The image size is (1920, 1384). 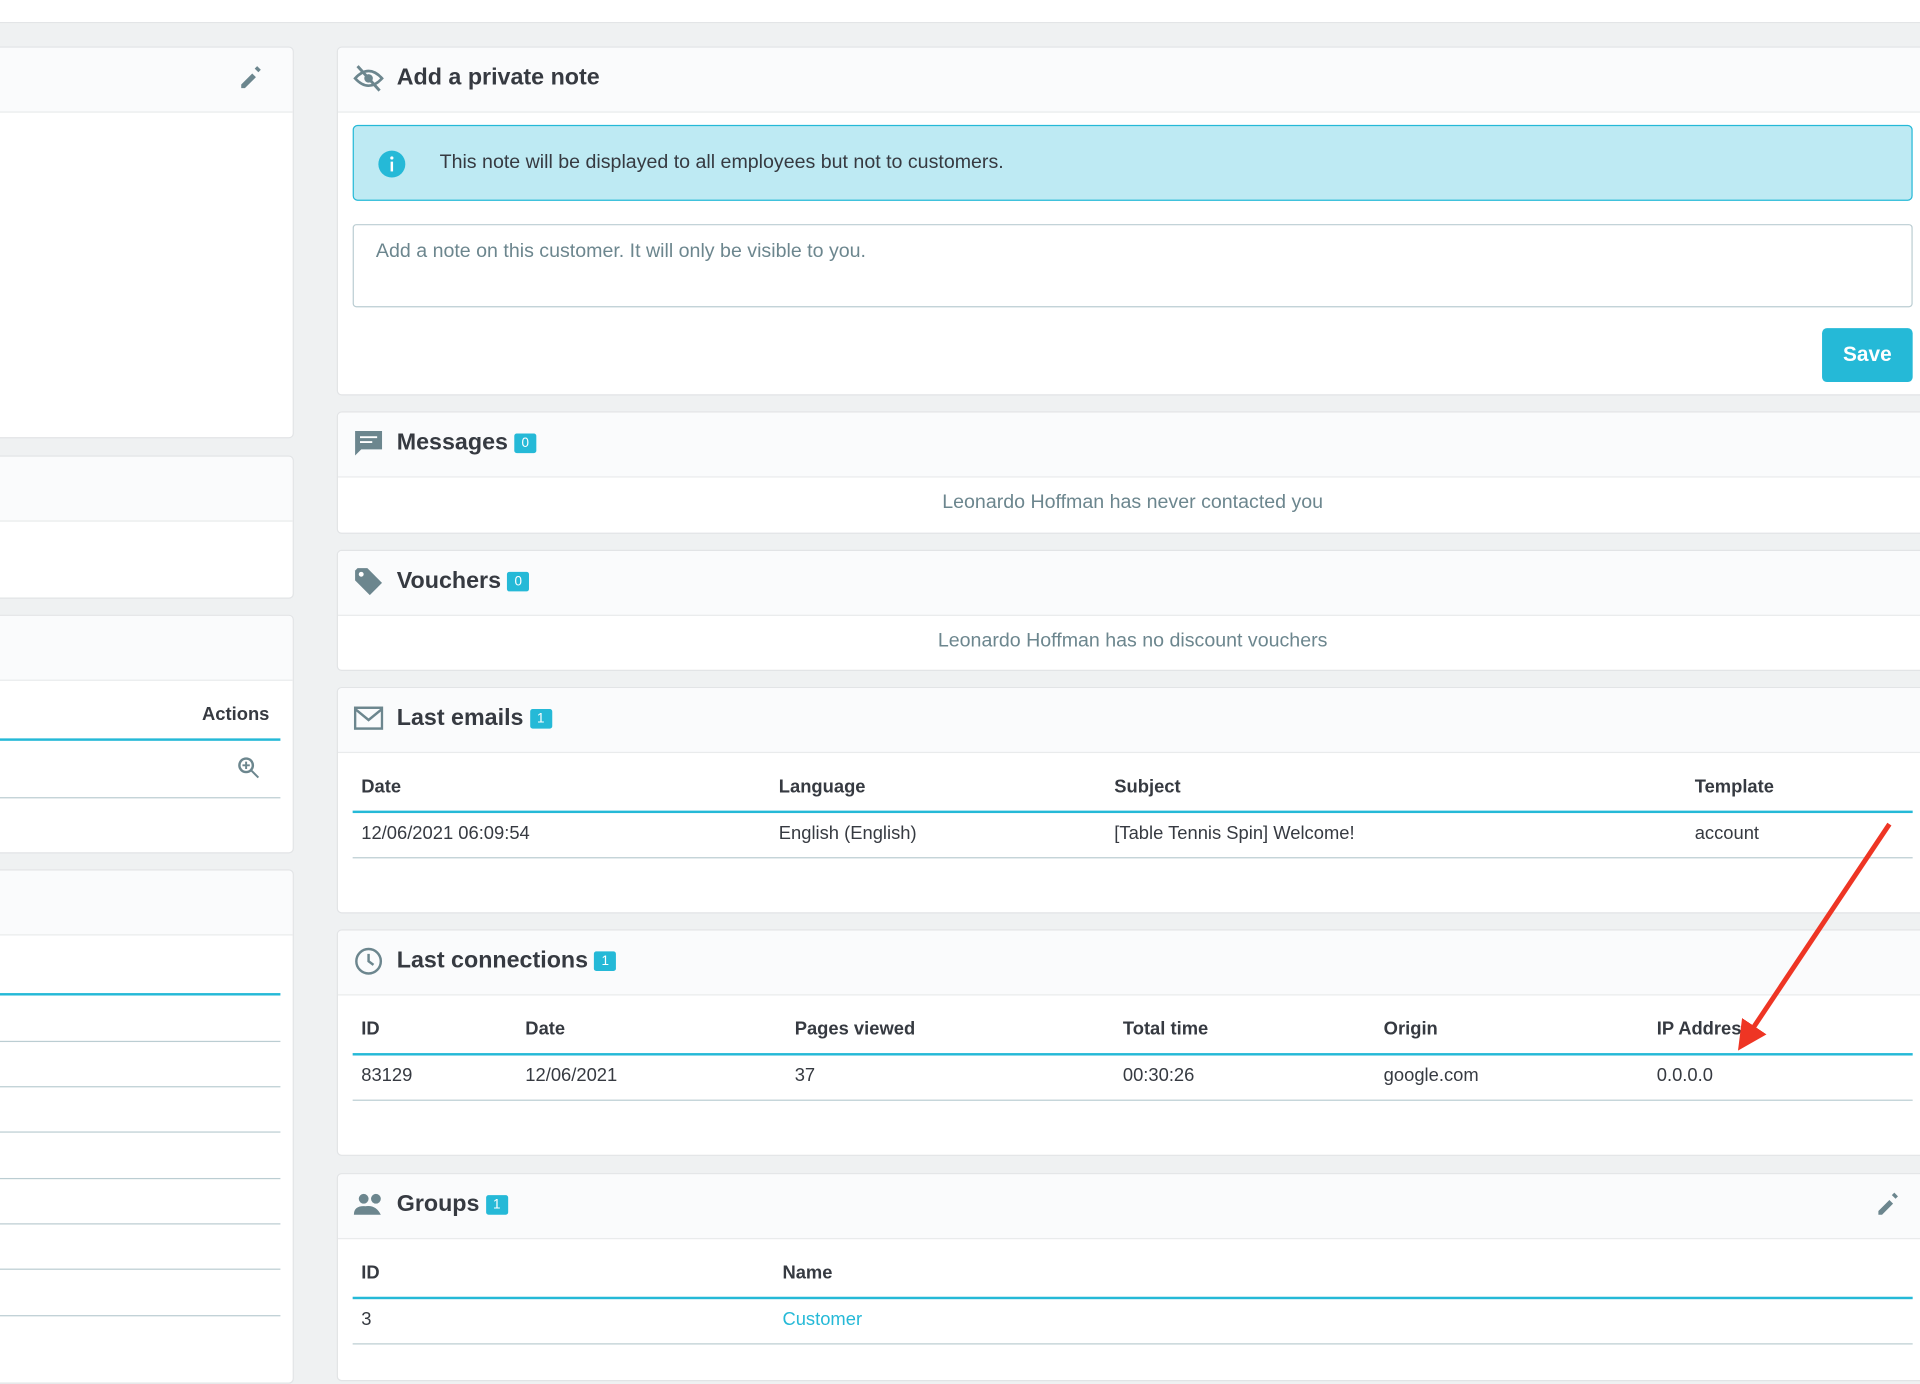 I want to click on save-button: Save, so click(x=1867, y=355).